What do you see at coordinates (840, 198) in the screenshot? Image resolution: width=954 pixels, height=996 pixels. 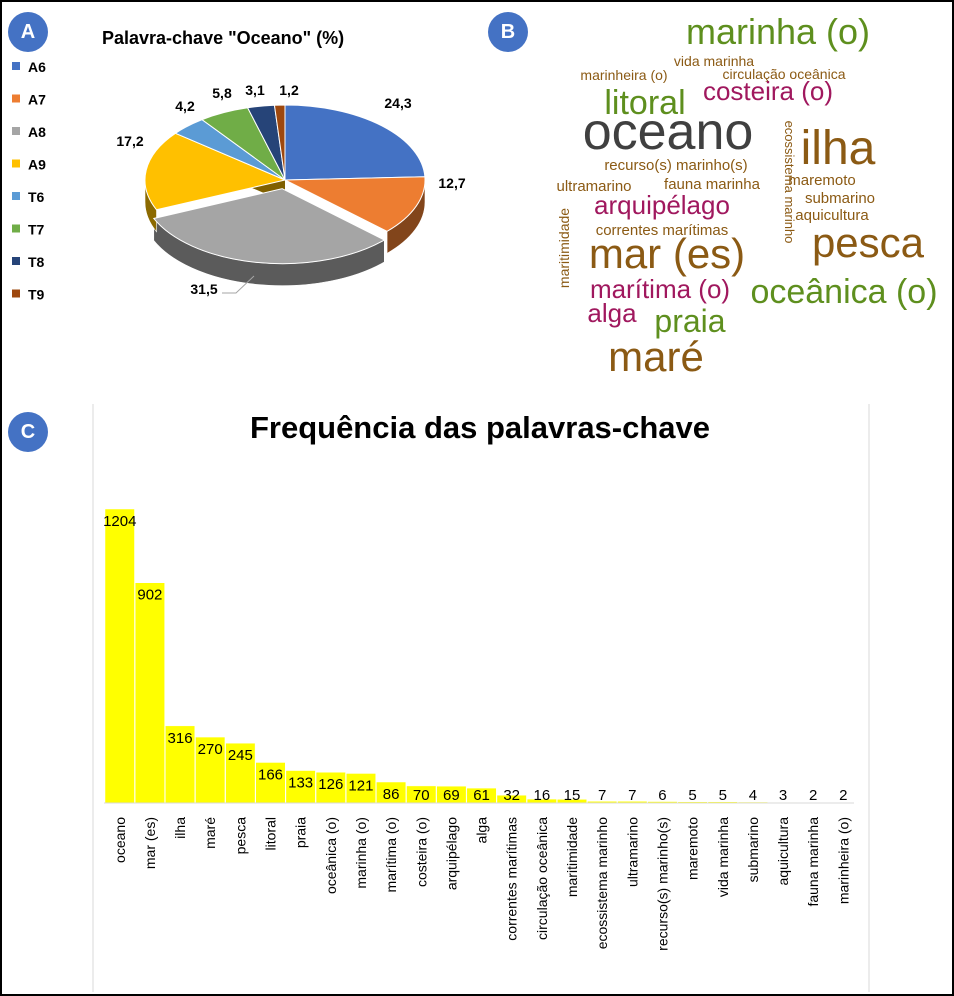 I see `word-cloud-word: submarino` at bounding box center [840, 198].